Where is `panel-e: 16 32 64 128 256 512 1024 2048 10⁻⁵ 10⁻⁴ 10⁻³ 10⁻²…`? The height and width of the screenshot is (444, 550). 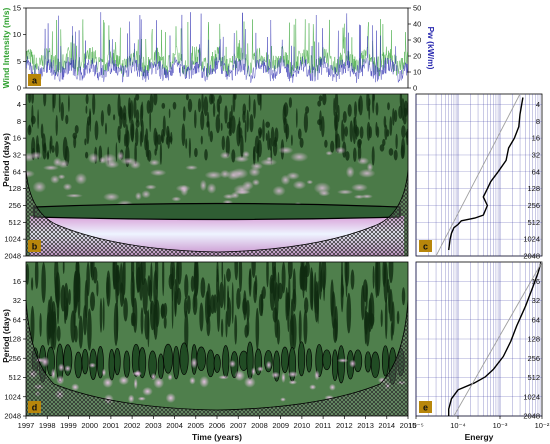 panel-e: 16 32 64 128 256 512 1024 2048 10⁻⁵ 10⁻⁴ 10⁻³ 10⁻²… is located at coordinates (479, 351).